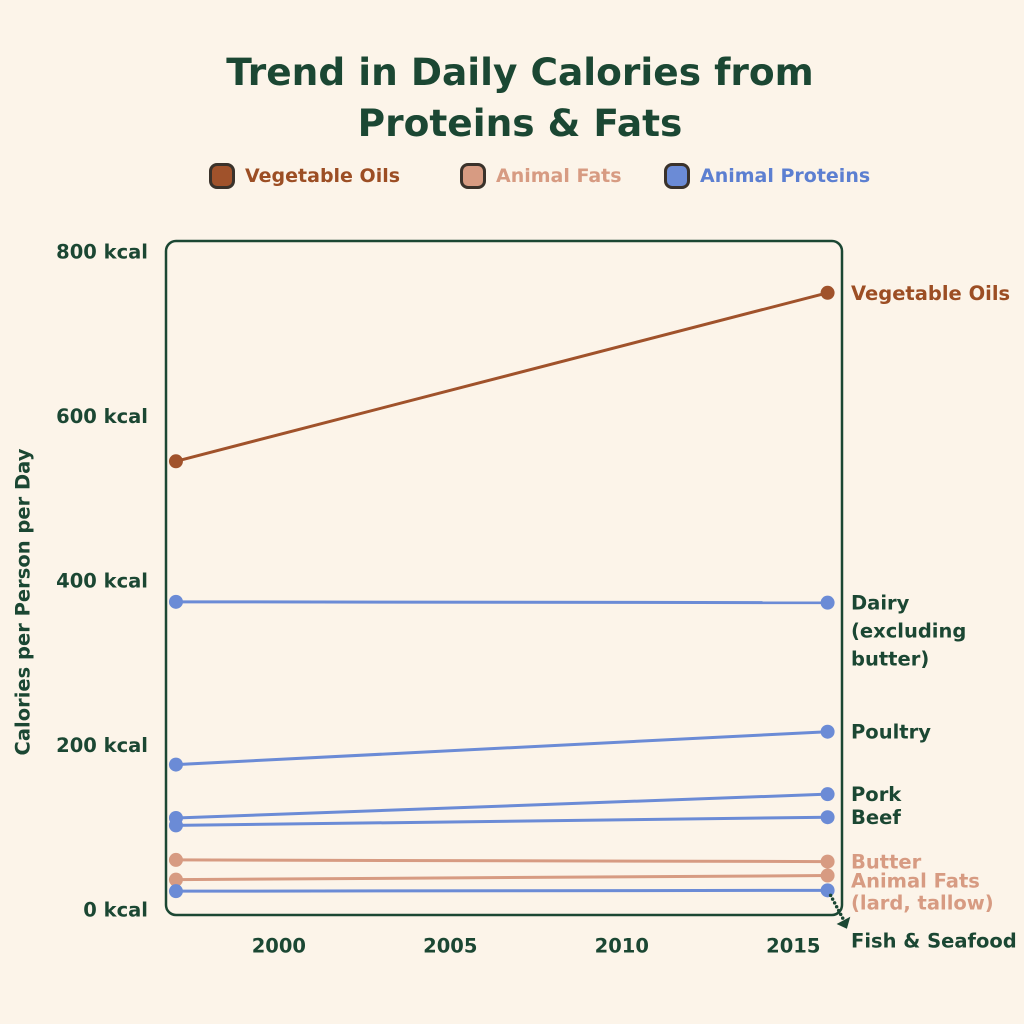  What do you see at coordinates (622, 946) in the screenshot?
I see `x-tick-label: 2010` at bounding box center [622, 946].